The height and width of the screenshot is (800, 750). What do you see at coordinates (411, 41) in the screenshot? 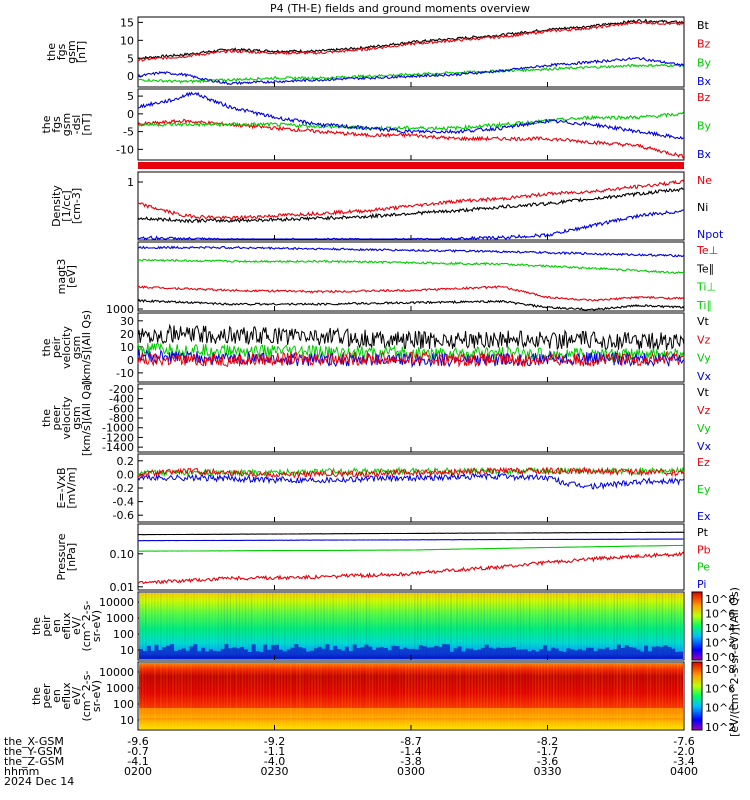
I see `series-Bz` at bounding box center [411, 41].